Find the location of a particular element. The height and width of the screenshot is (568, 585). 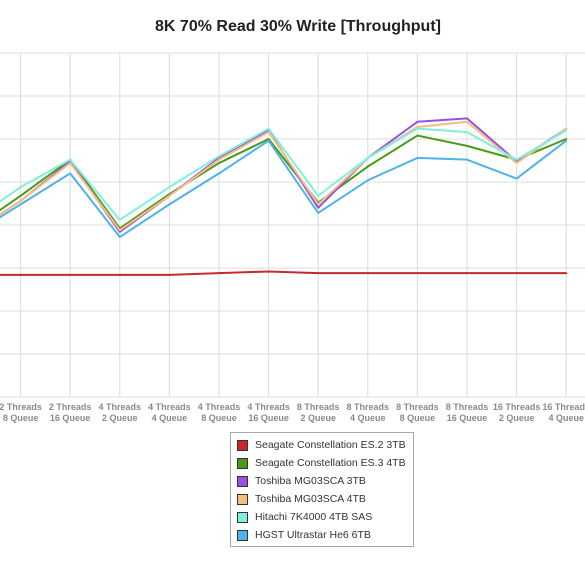

legend-item: HGST Ultrastar He6 6TB is located at coordinates (322, 535).